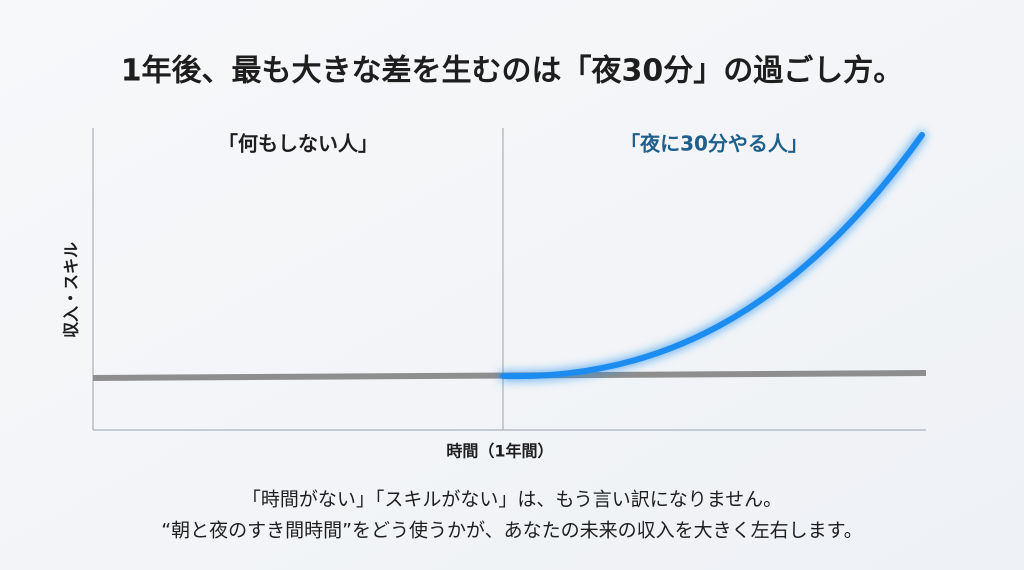 This screenshot has width=1024, height=570. I want to click on y-axis-label: 収入・スキル, so click(71, 290).